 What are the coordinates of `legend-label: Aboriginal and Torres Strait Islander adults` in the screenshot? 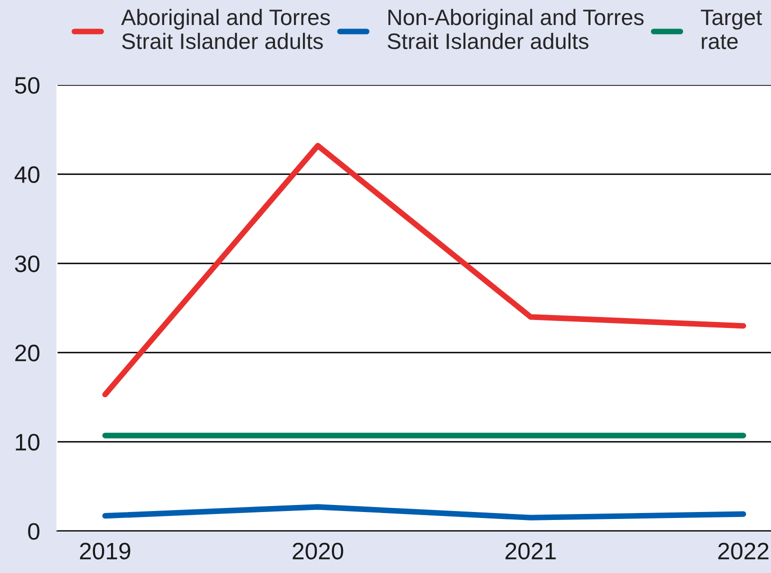 It's located at (225, 29).